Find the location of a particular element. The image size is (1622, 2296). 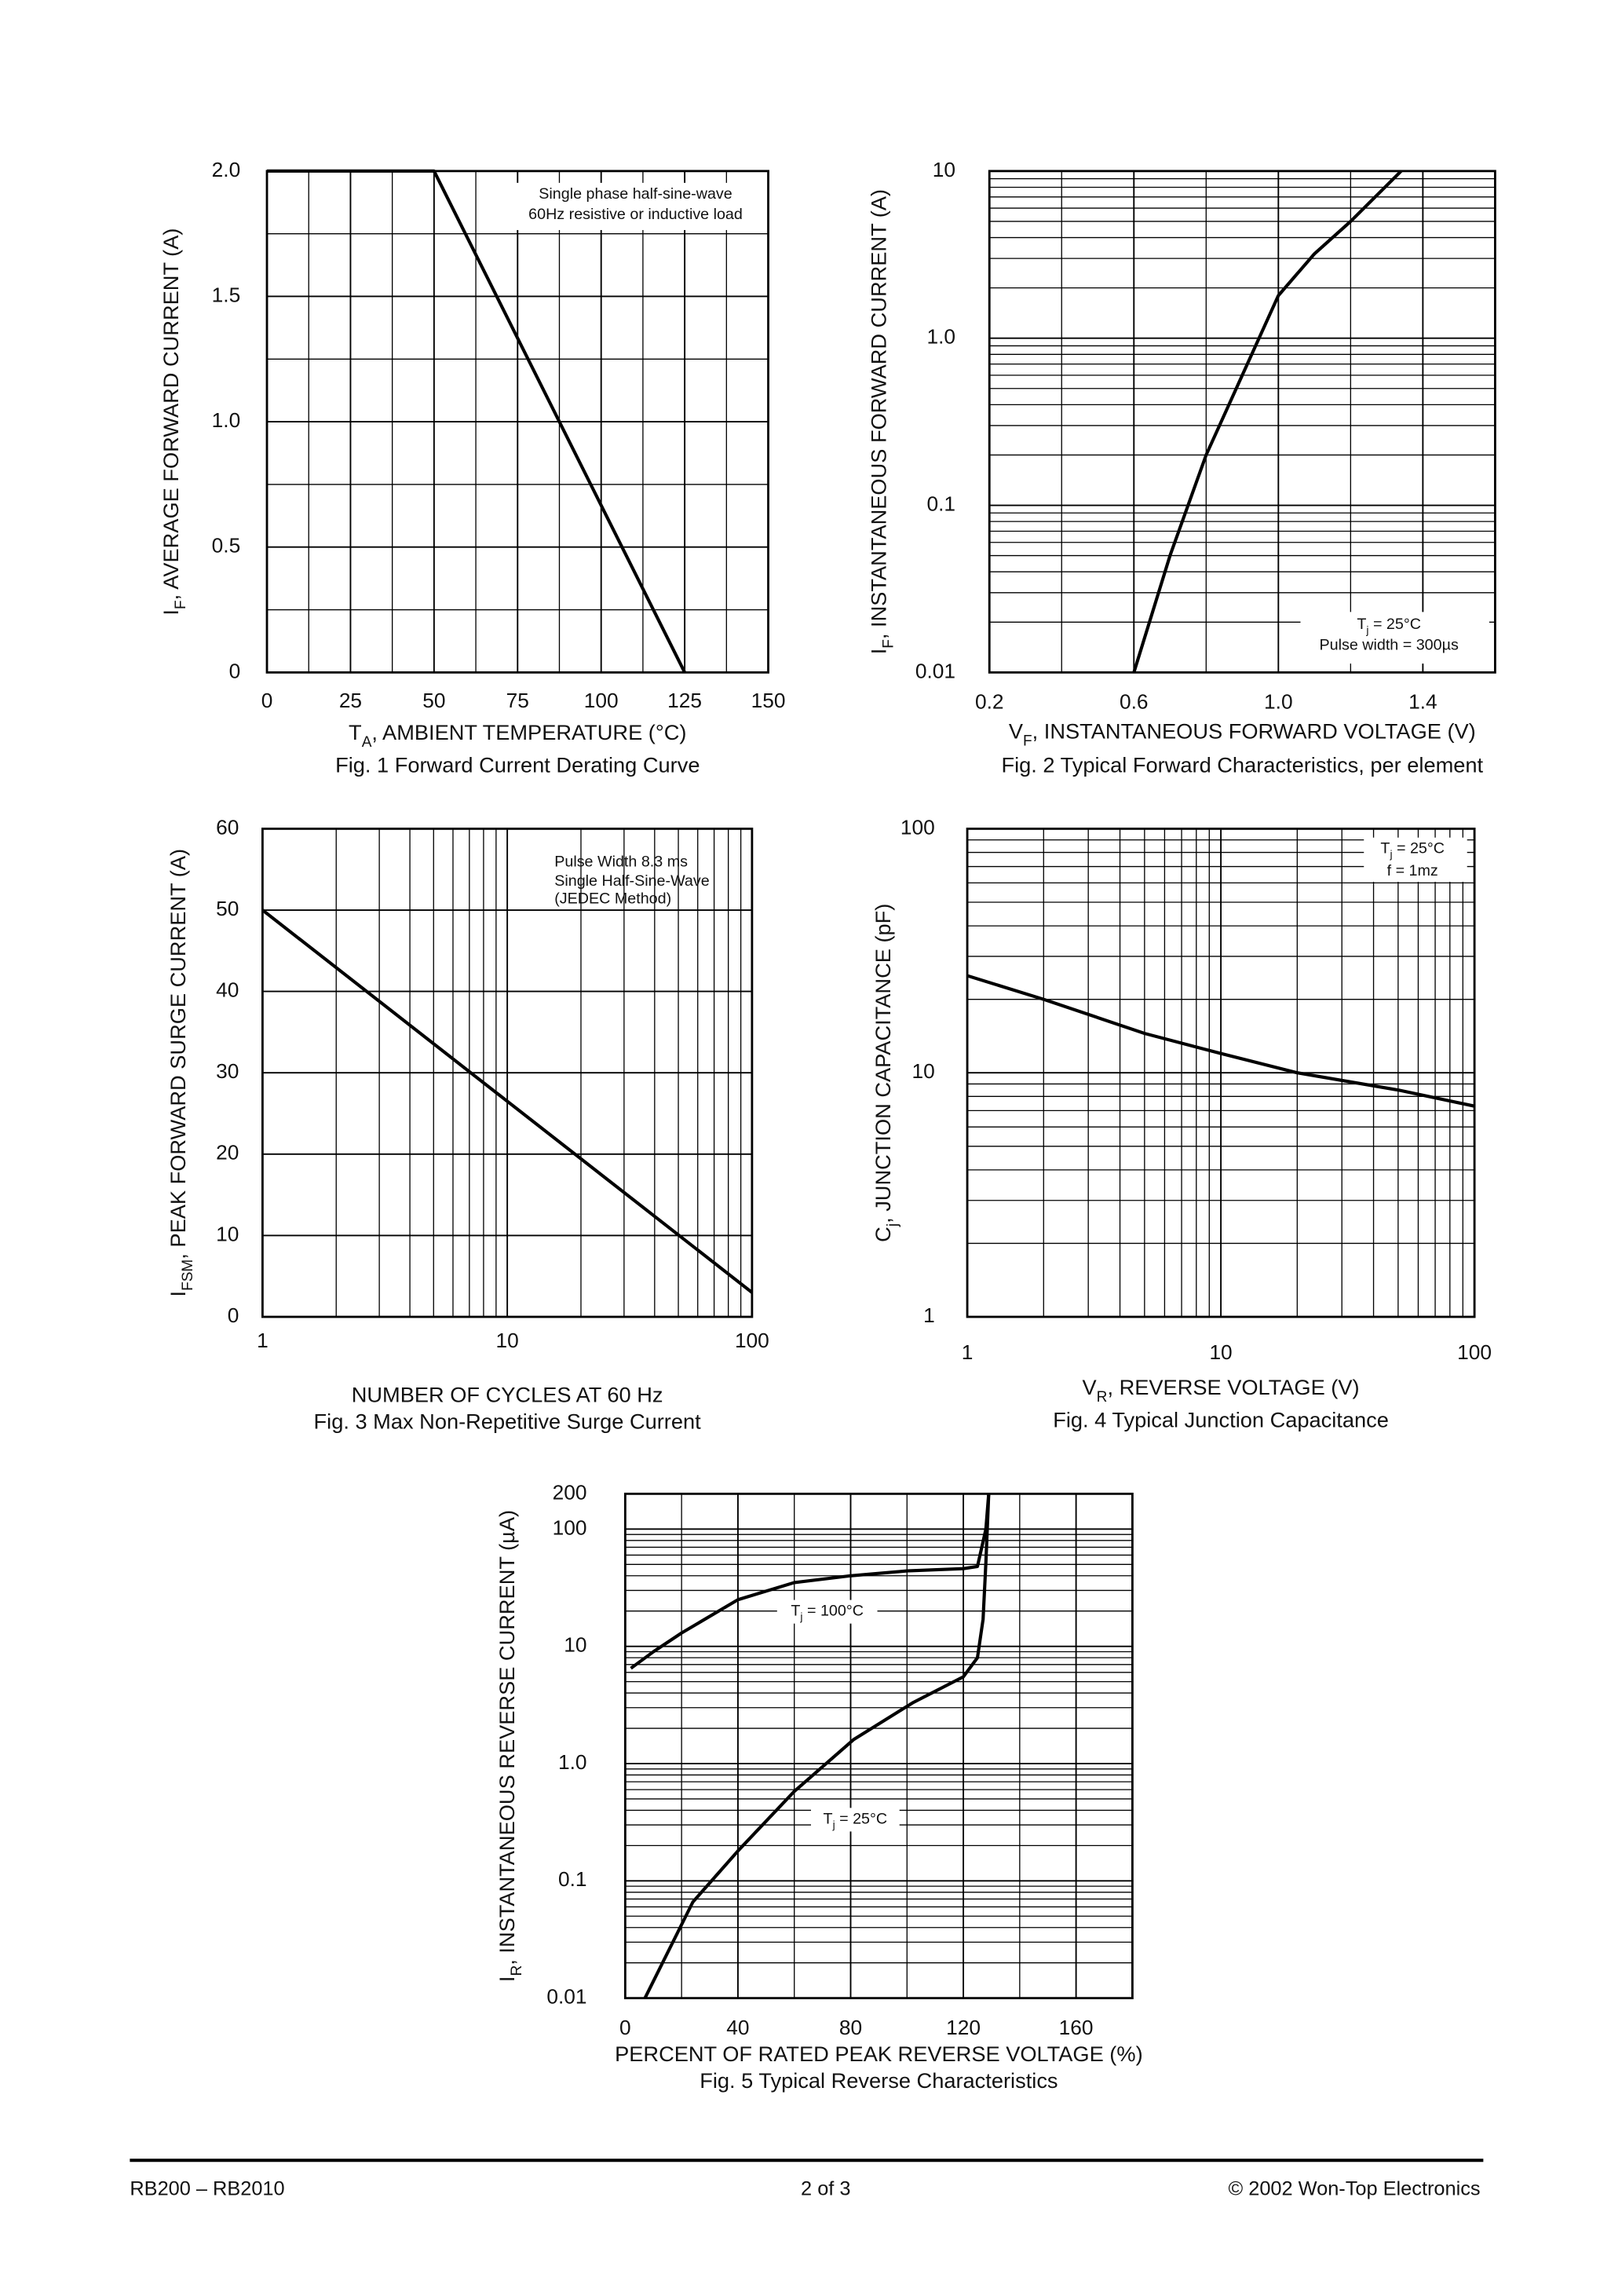

annotation-part: 60Hz resistive or inductive load is located at coordinates (635, 215).